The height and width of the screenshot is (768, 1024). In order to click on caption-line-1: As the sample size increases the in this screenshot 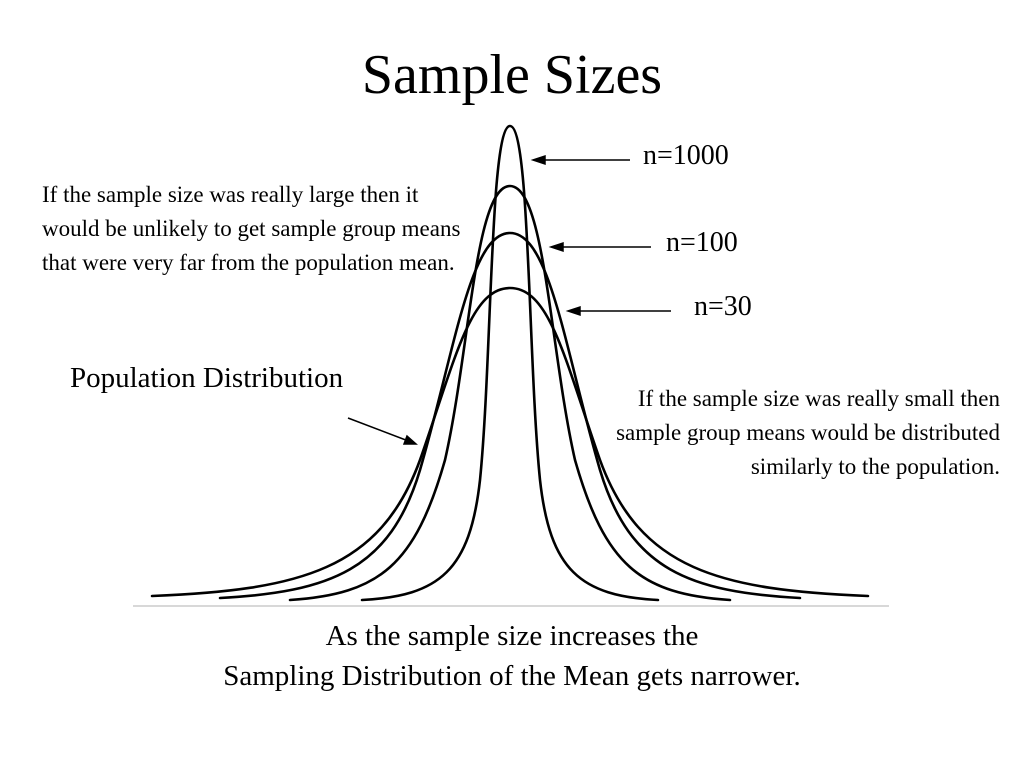, I will do `click(512, 636)`.